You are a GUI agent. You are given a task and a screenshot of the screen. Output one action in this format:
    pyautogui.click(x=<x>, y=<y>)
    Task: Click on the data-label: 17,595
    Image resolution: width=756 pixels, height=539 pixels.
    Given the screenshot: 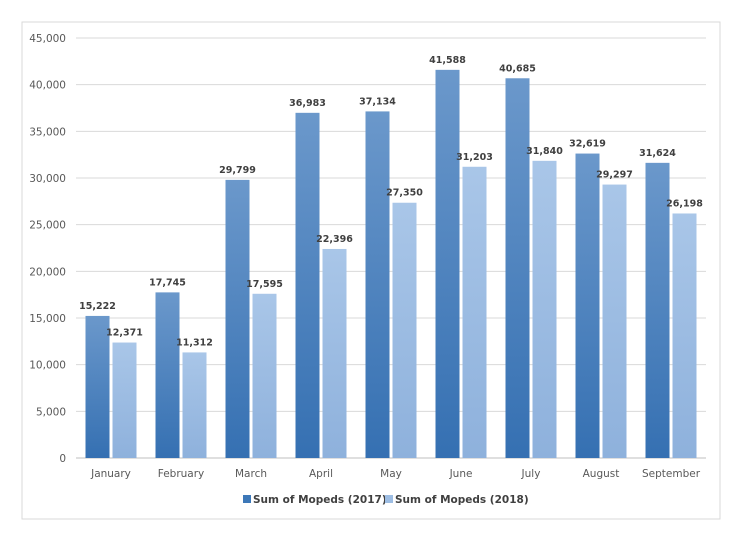 What is the action you would take?
    pyautogui.click(x=264, y=284)
    